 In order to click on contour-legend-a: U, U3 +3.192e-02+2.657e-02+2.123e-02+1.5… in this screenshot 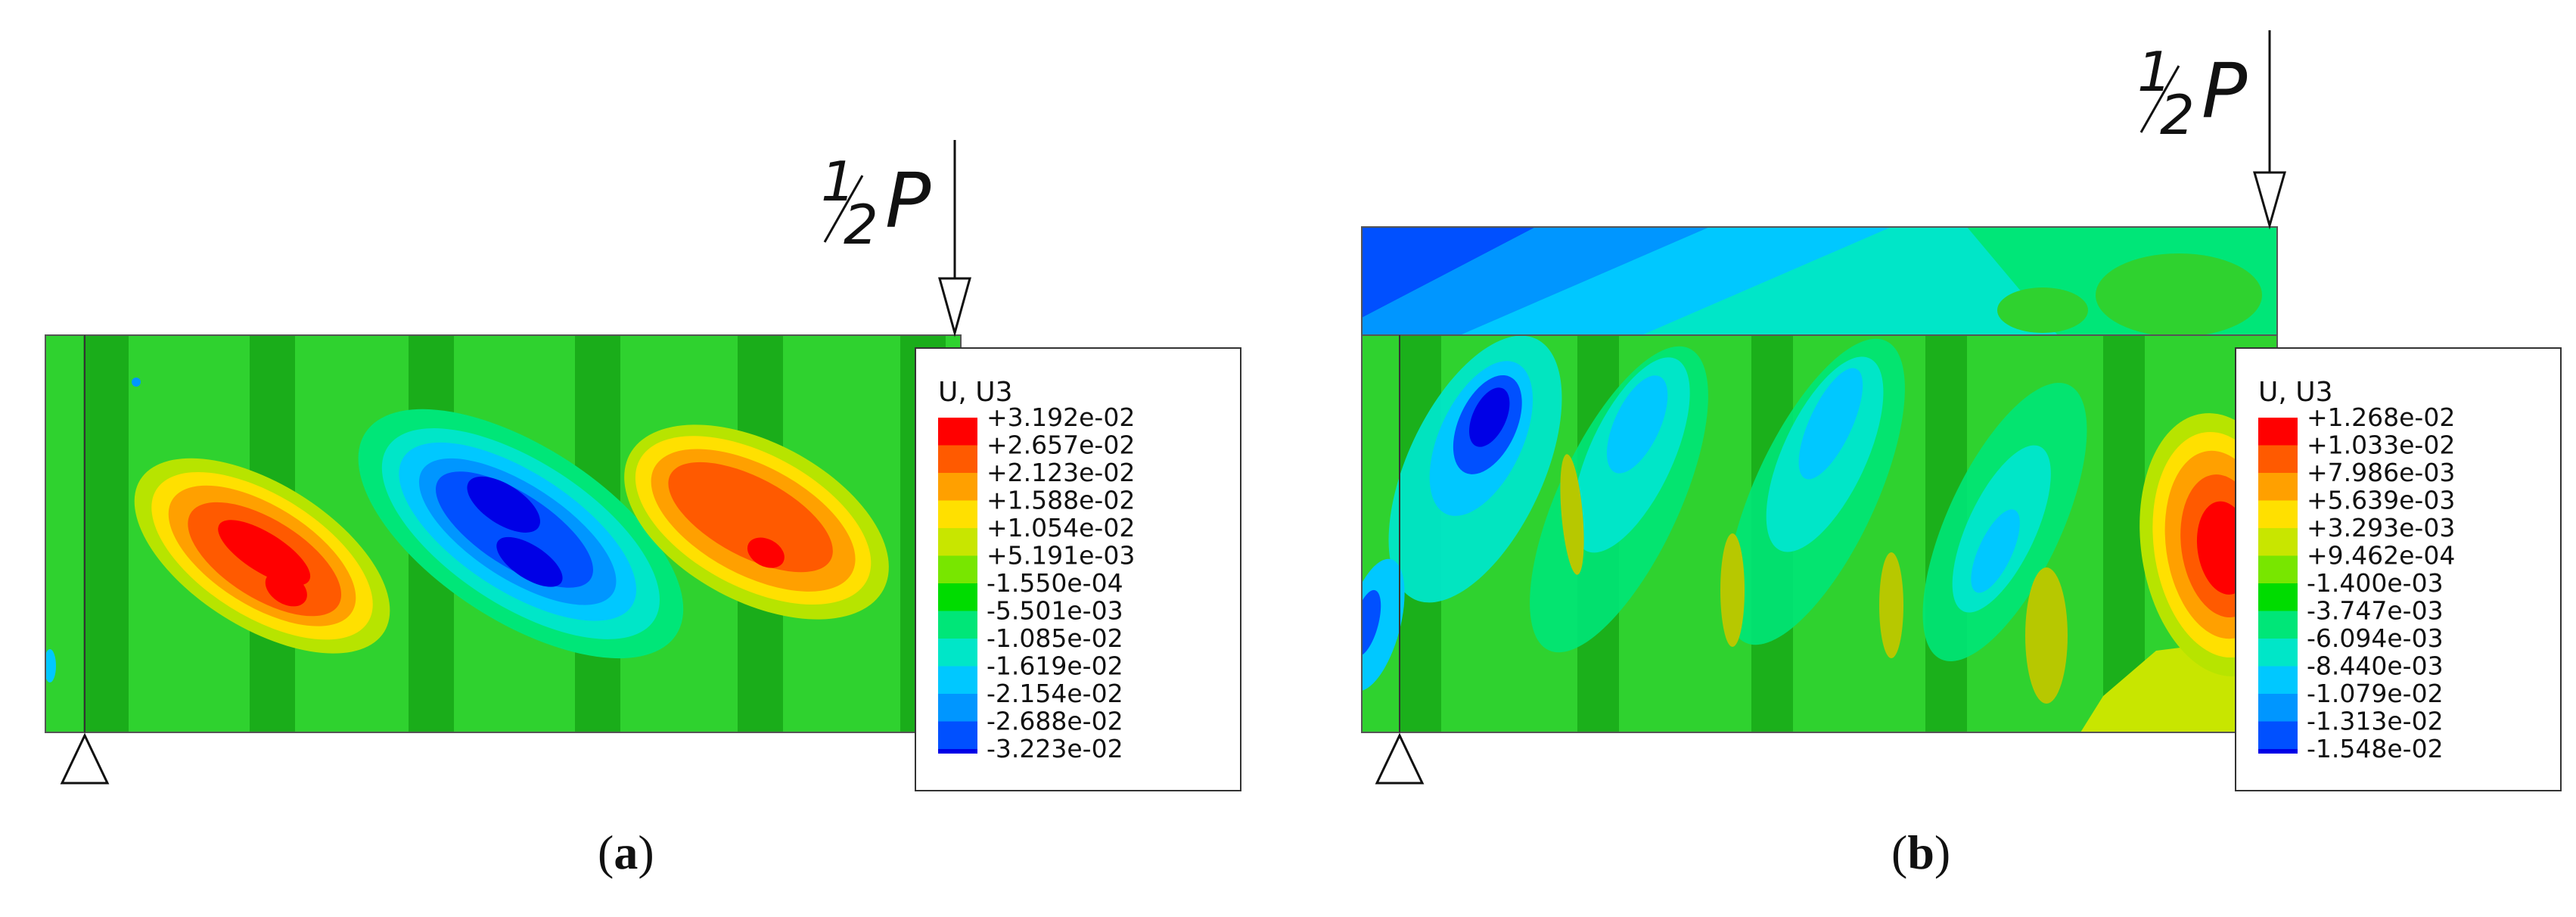, I will do `click(1078, 569)`.